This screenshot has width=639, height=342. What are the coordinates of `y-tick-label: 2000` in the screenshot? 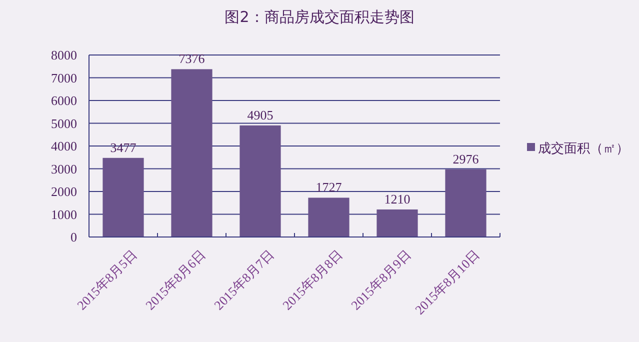 It's located at (64, 192).